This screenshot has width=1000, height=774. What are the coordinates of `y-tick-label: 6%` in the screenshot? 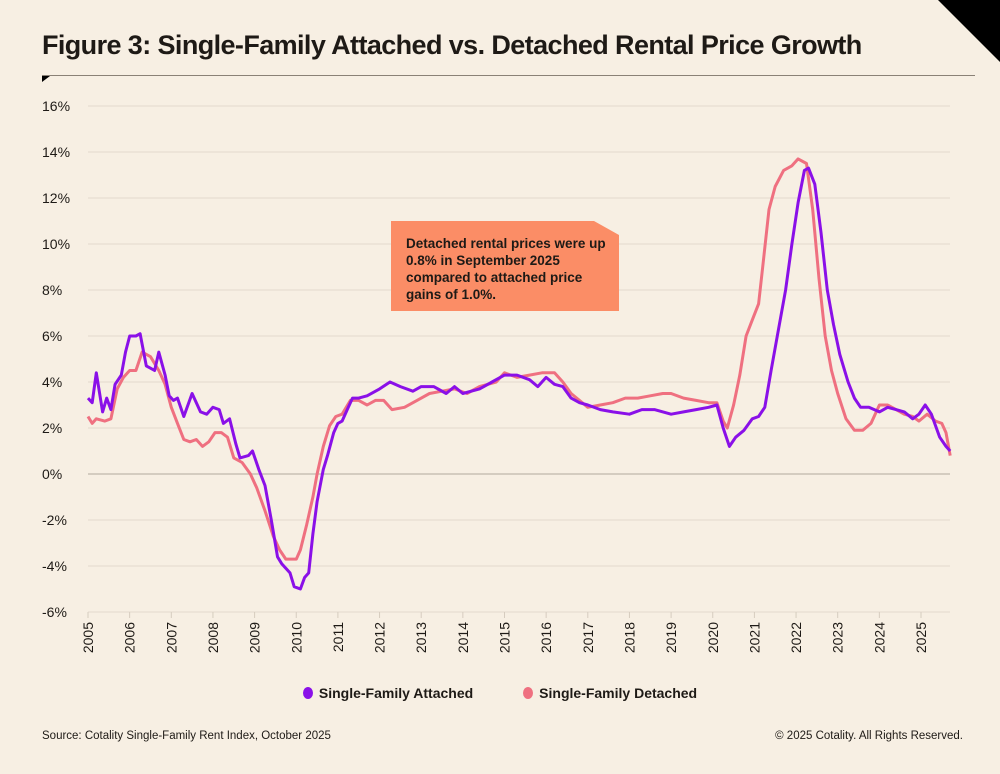 It's located at (52, 336).